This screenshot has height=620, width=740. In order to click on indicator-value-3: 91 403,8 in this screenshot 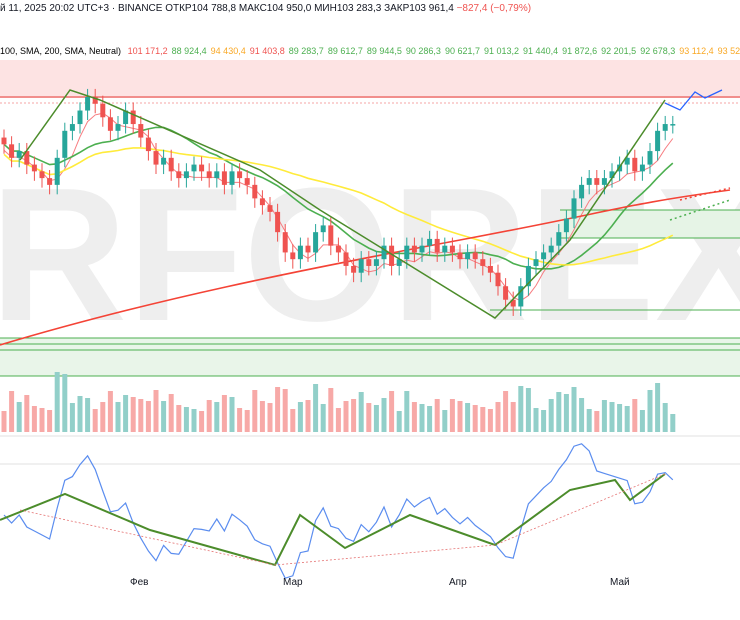, I will do `click(267, 51)`.